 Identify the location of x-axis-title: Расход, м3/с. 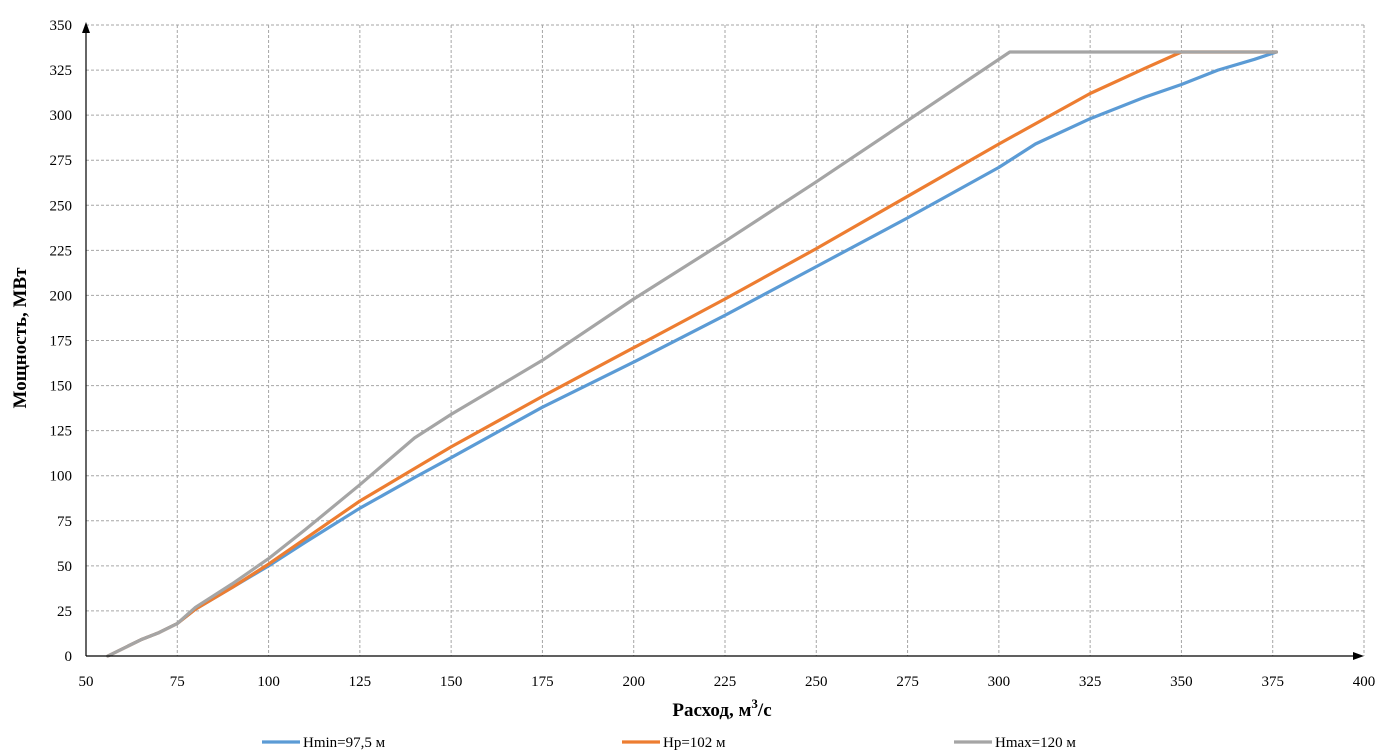
(721, 708).